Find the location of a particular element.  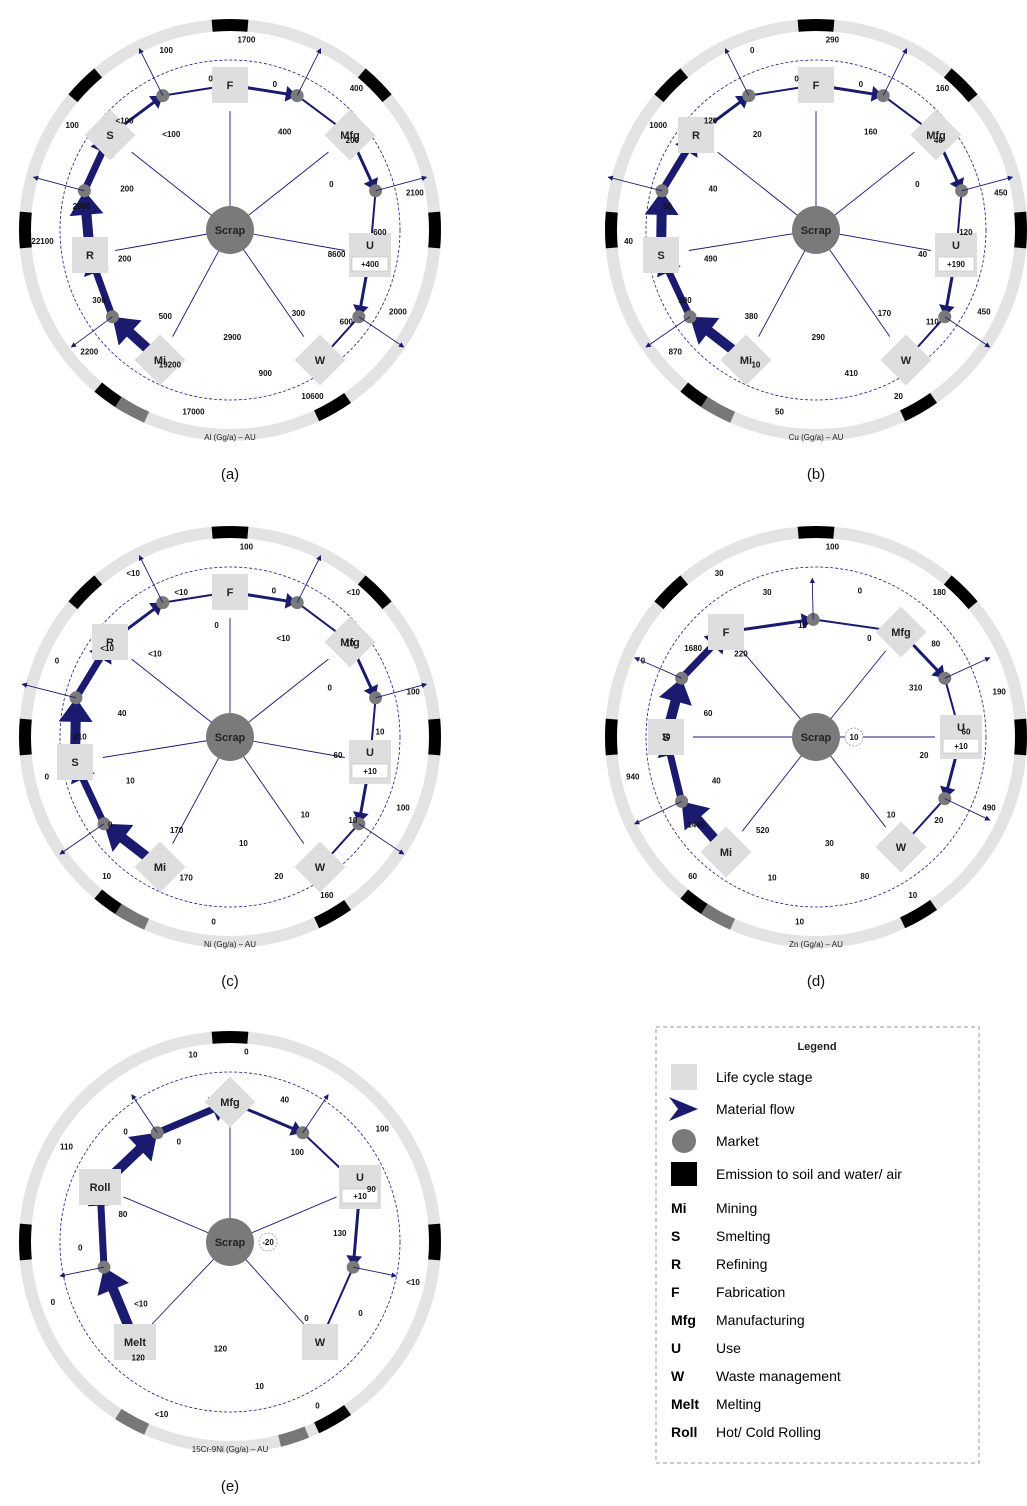

flow-value: 310 is located at coordinates (916, 688).